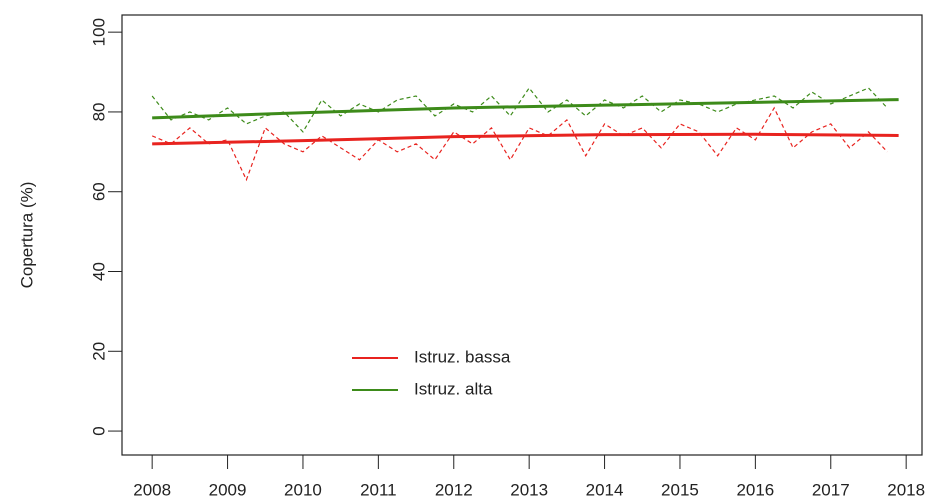 Image resolution: width=936 pixels, height=502 pixels. Describe the element at coordinates (831, 489) in the screenshot. I see `x-tick-label: 2017` at that location.